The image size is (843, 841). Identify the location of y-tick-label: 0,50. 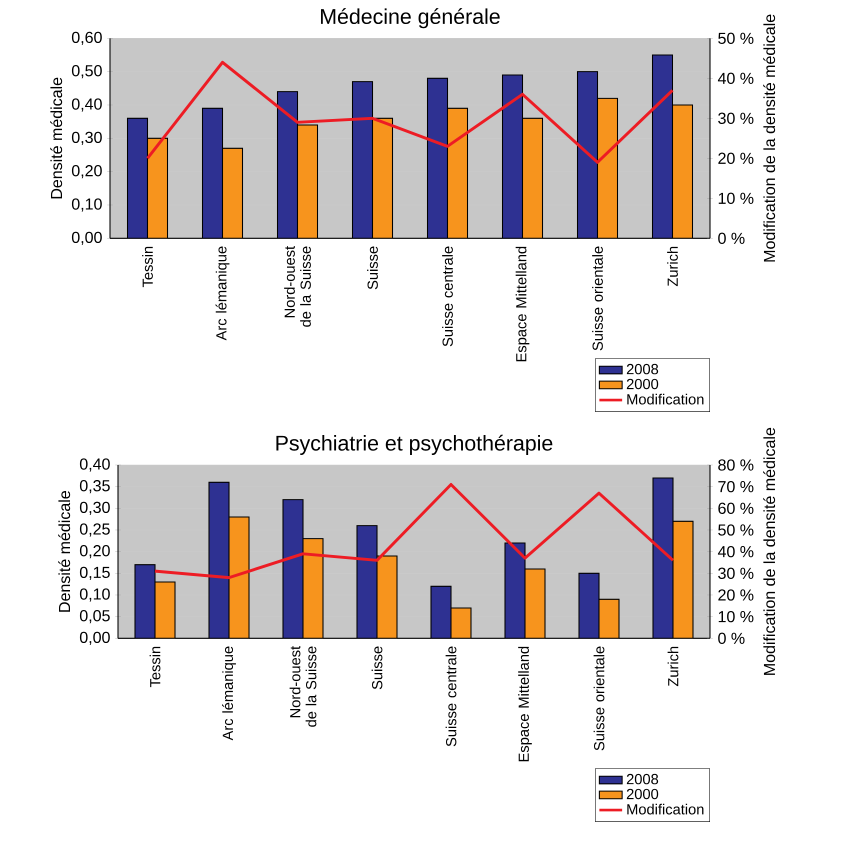
(87, 71).